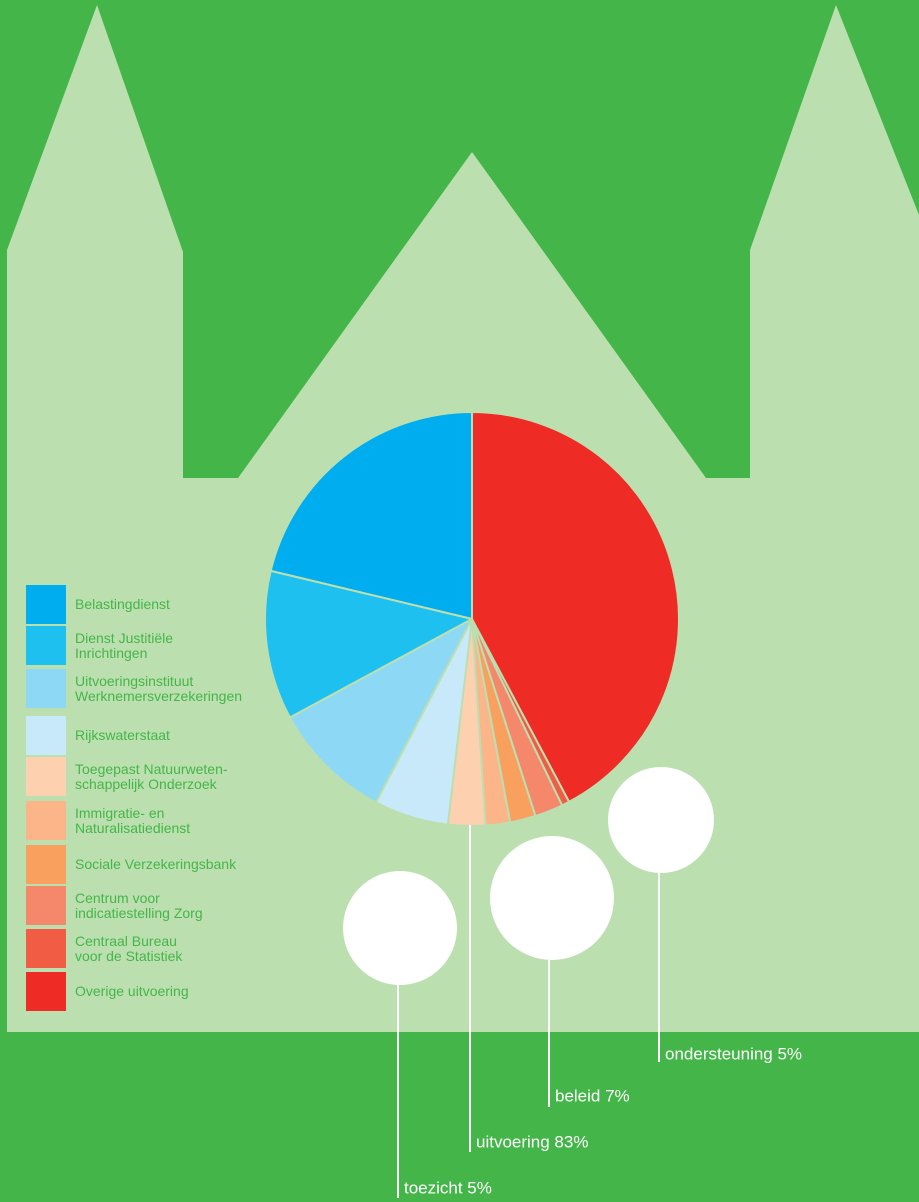  What do you see at coordinates (124, 645) in the screenshot?
I see `legend-label: Dienst Justitiële Inrichtingen` at bounding box center [124, 645].